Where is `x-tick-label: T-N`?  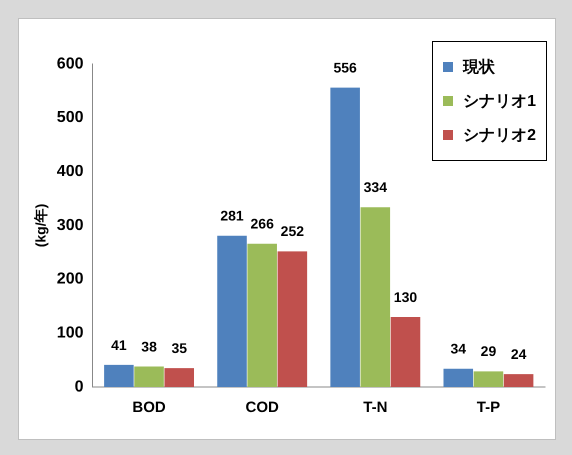
x-tick-label: T-N is located at coordinates (375, 407).